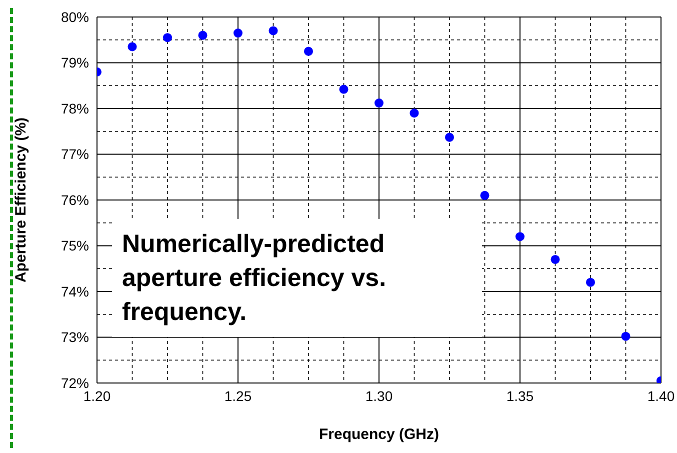  What do you see at coordinates (74, 108) in the screenshot?
I see `y-tick-label: 78%` at bounding box center [74, 108].